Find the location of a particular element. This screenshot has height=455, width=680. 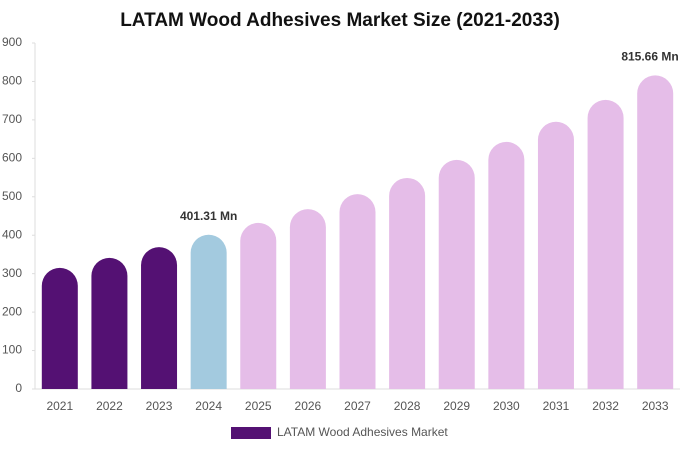

x-tick-label: 2022 is located at coordinates (109, 406).